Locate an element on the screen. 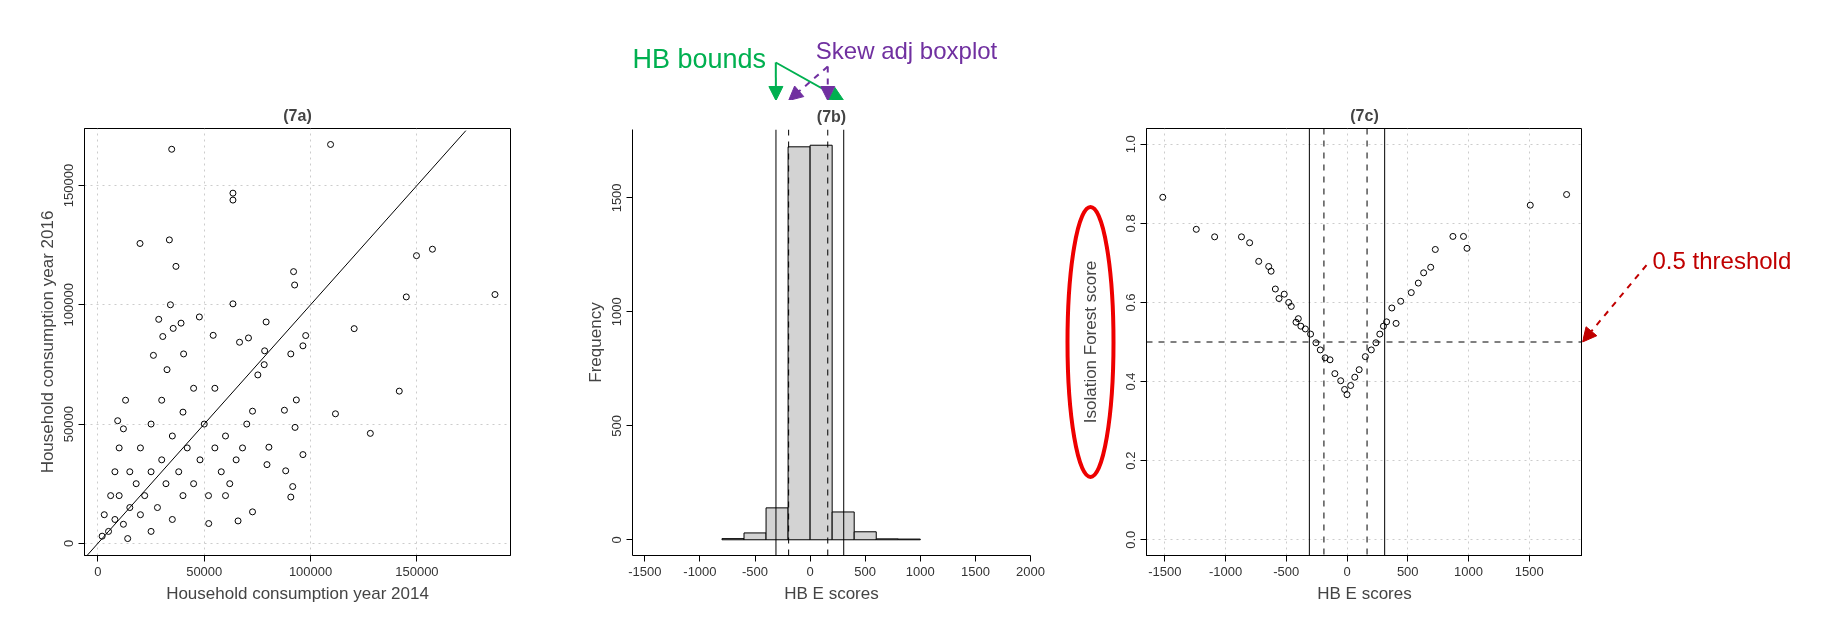 This screenshot has height=623, width=1829. y-tick-label: 0.2 is located at coordinates (1131, 460).